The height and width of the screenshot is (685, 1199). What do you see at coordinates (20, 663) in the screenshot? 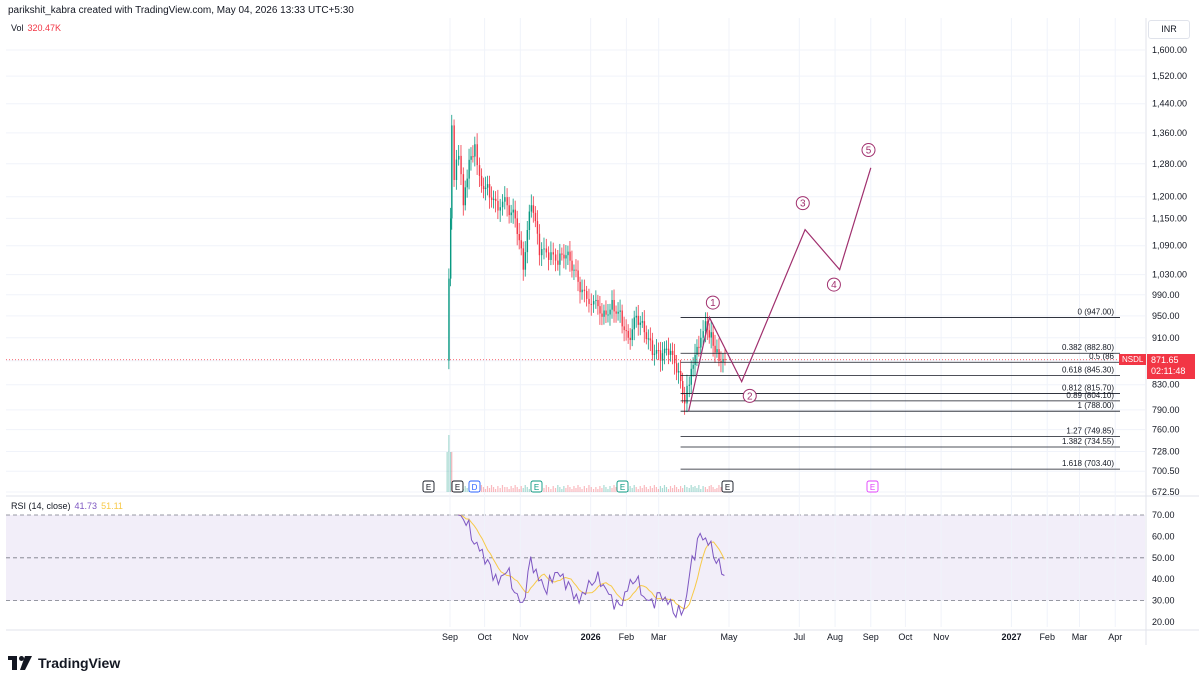
I see `tradingview-logo-icon` at bounding box center [20, 663].